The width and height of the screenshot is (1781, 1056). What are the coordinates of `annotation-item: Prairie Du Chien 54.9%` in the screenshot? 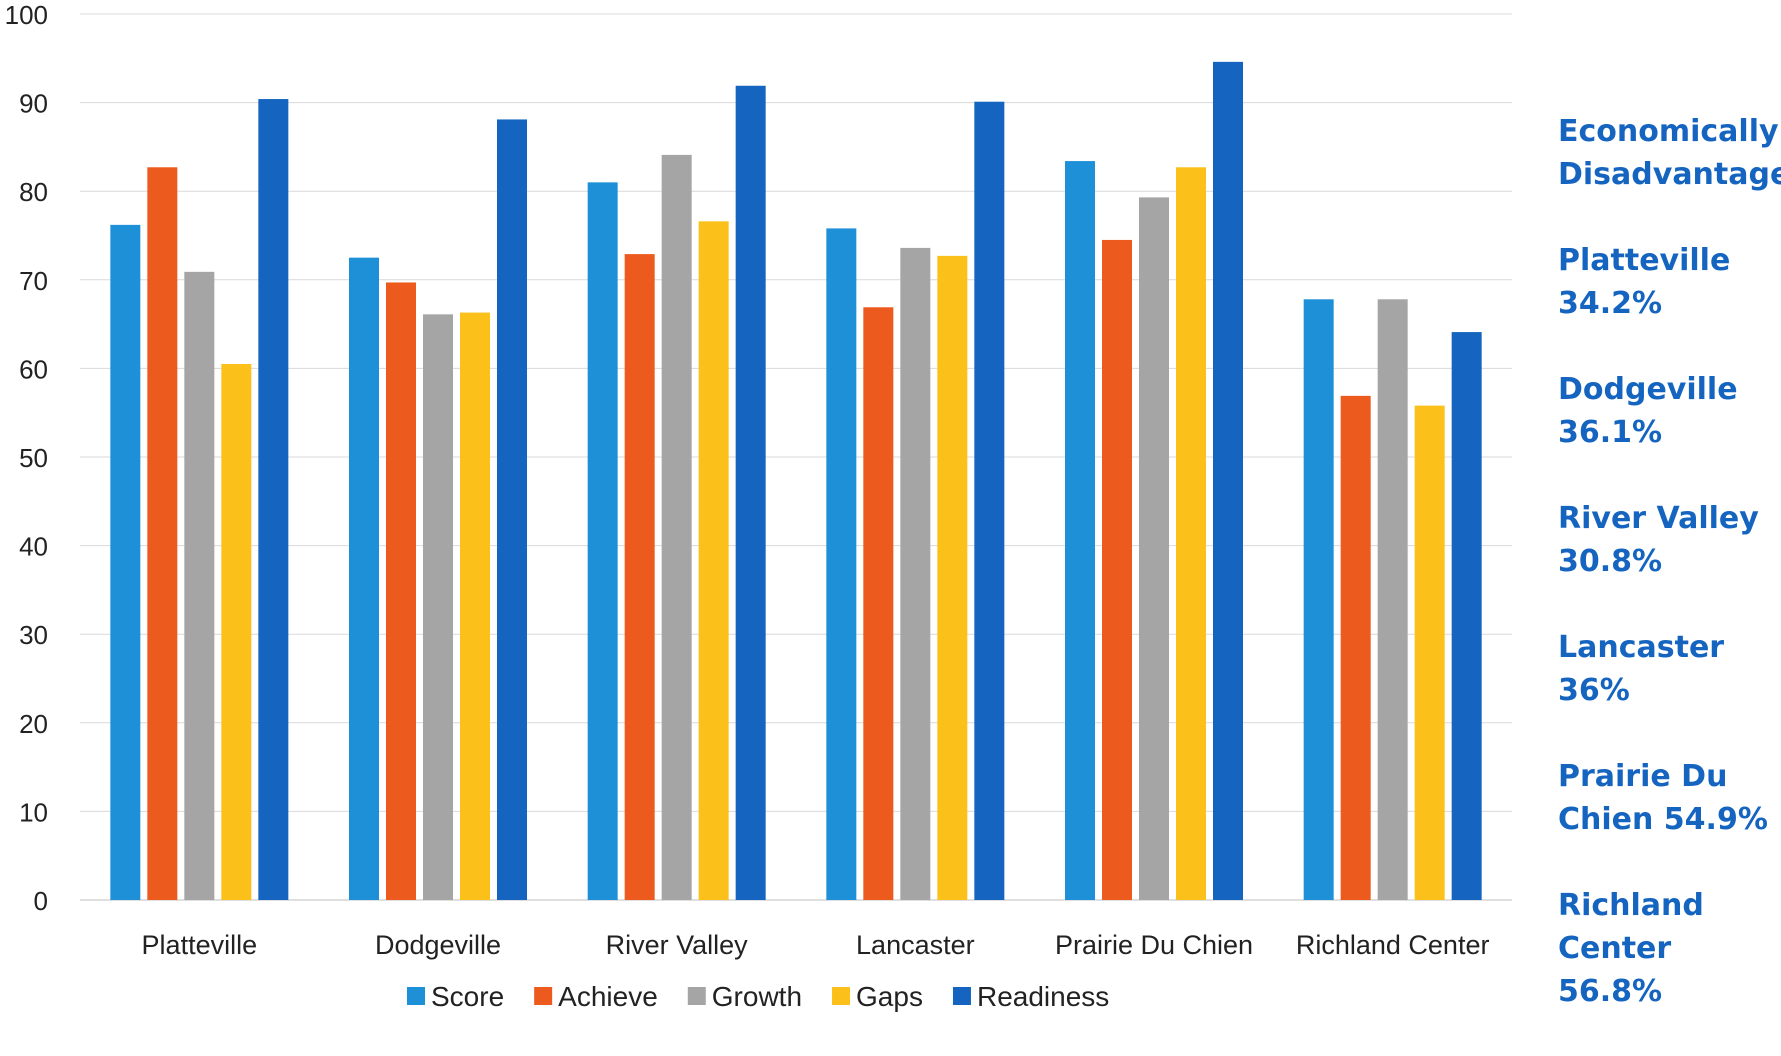 It's located at (1668, 798).